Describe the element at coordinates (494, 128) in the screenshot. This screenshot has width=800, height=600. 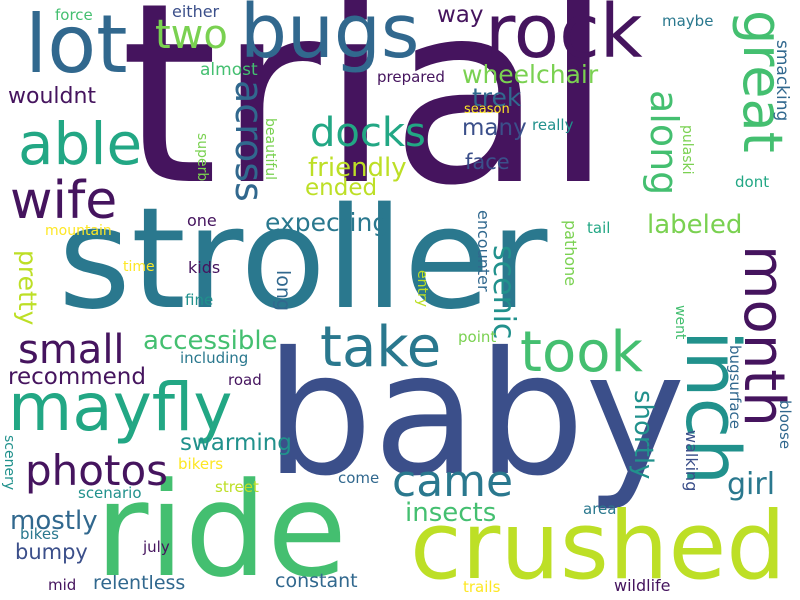
I see `word-many: many` at that location.